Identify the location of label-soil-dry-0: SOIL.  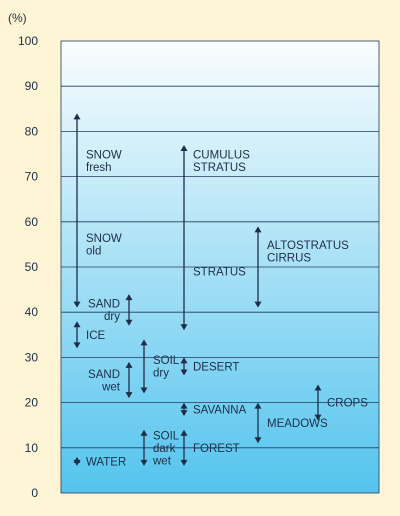
(166, 361).